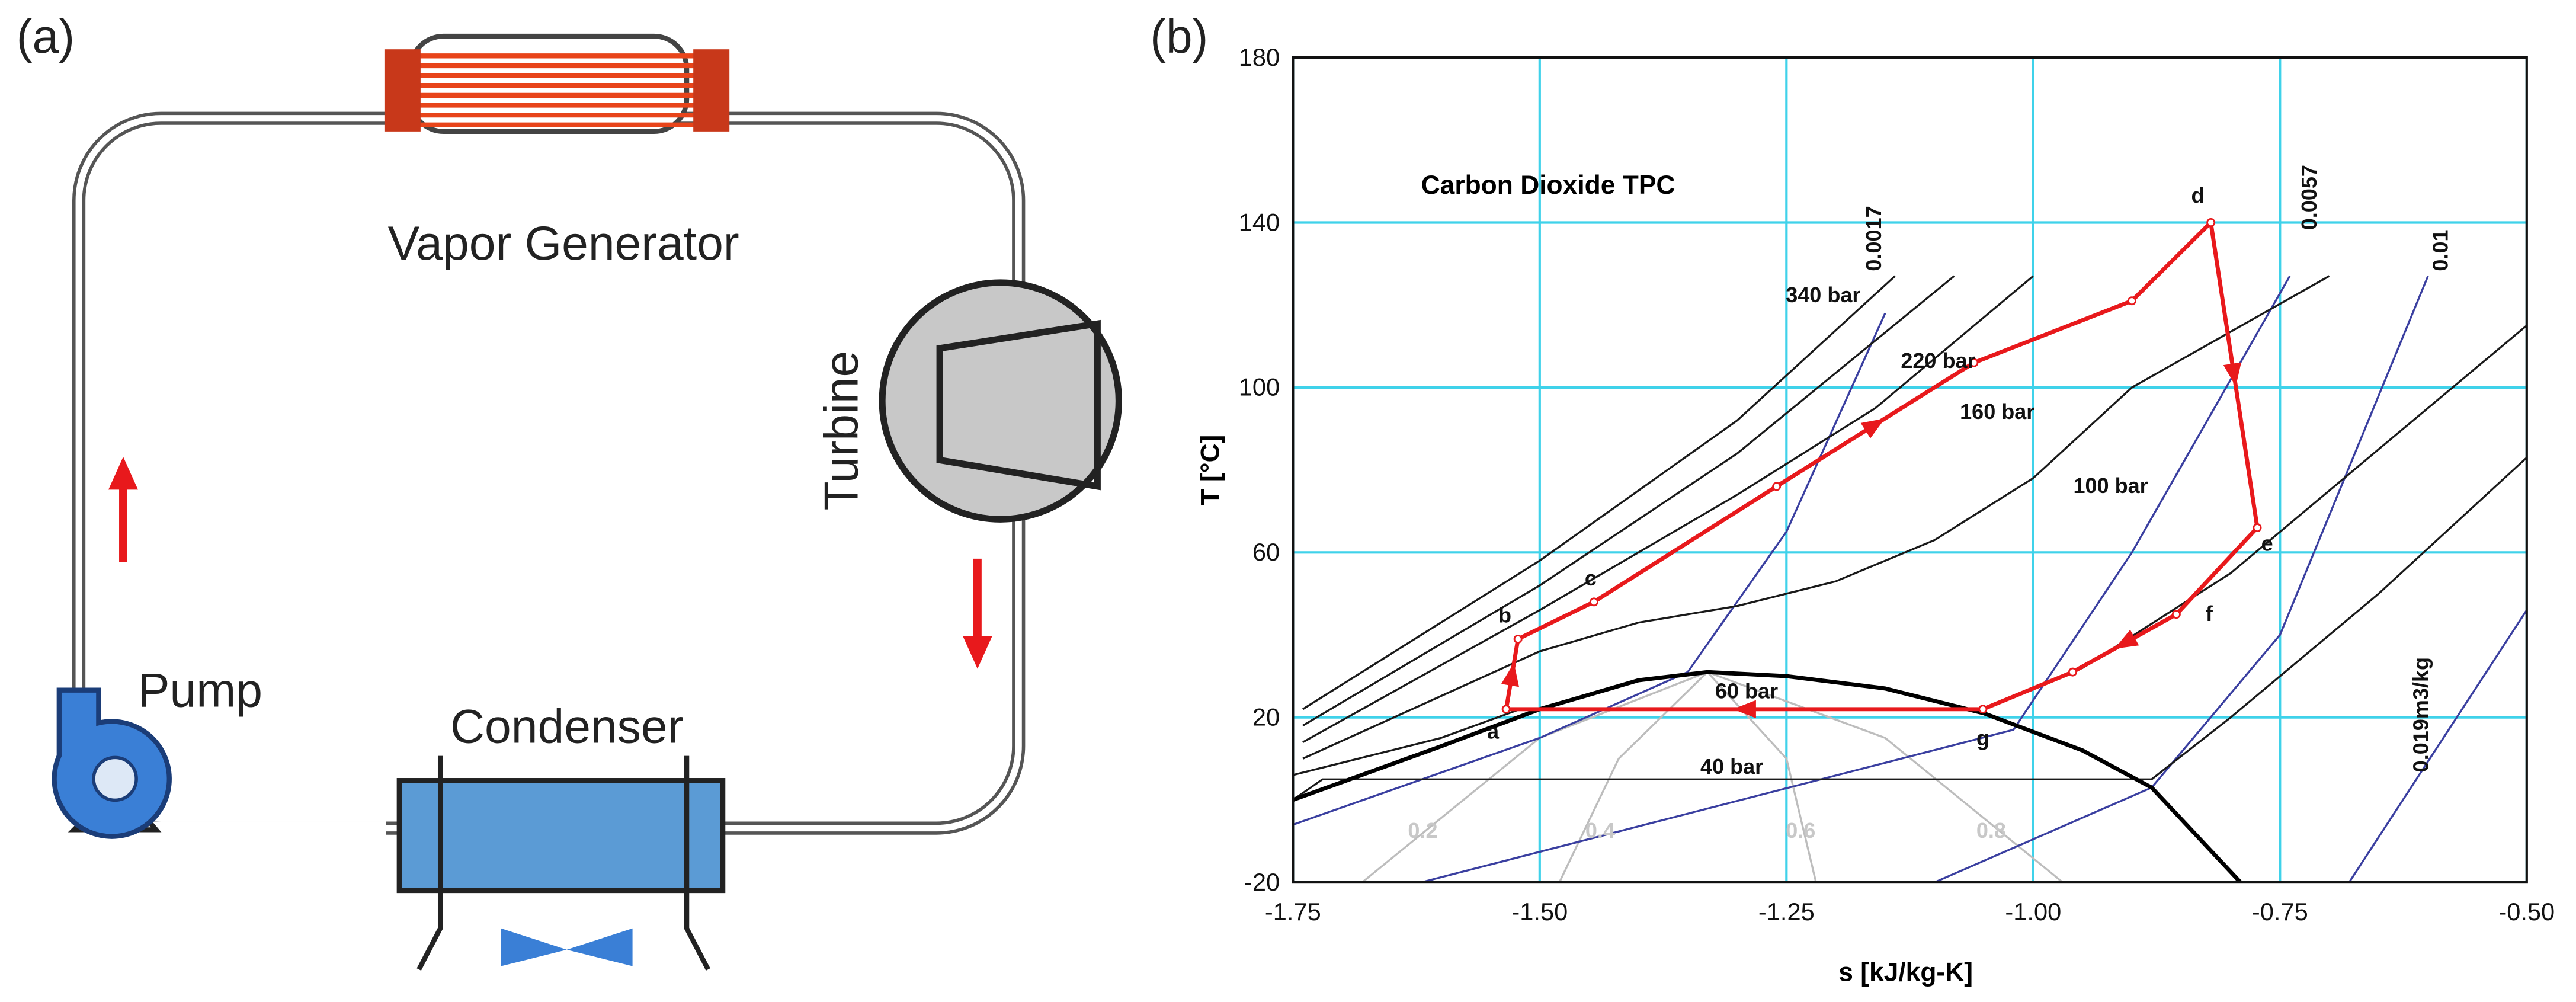 The height and width of the screenshot is (1002, 2576). I want to click on isoline-label: 100 bar, so click(2110, 486).